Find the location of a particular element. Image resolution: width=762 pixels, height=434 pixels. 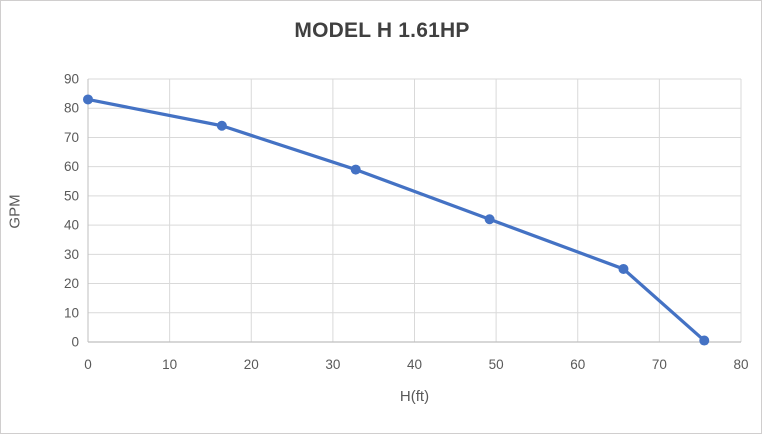

y-tick-label: 70 is located at coordinates (71, 137).